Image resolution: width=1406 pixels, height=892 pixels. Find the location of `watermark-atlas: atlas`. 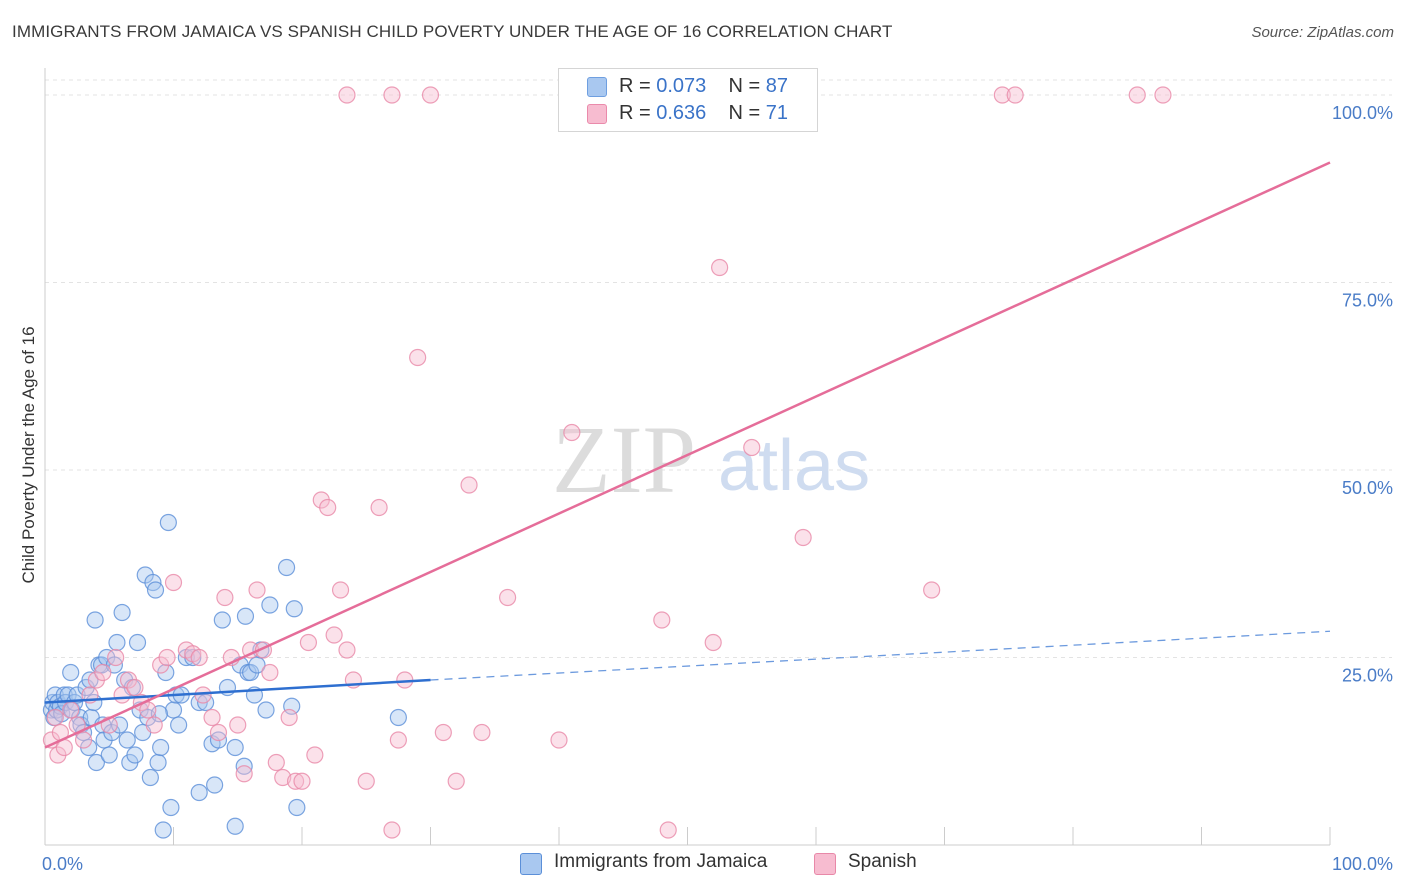

watermark-atlas: atlas is located at coordinates (794, 466).